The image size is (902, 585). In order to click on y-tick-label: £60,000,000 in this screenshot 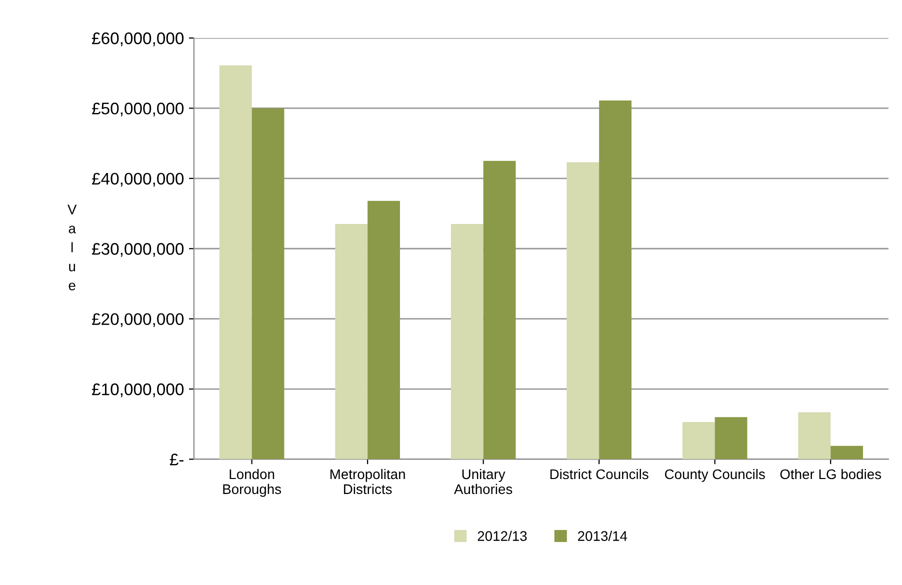, I will do `click(138, 39)`.